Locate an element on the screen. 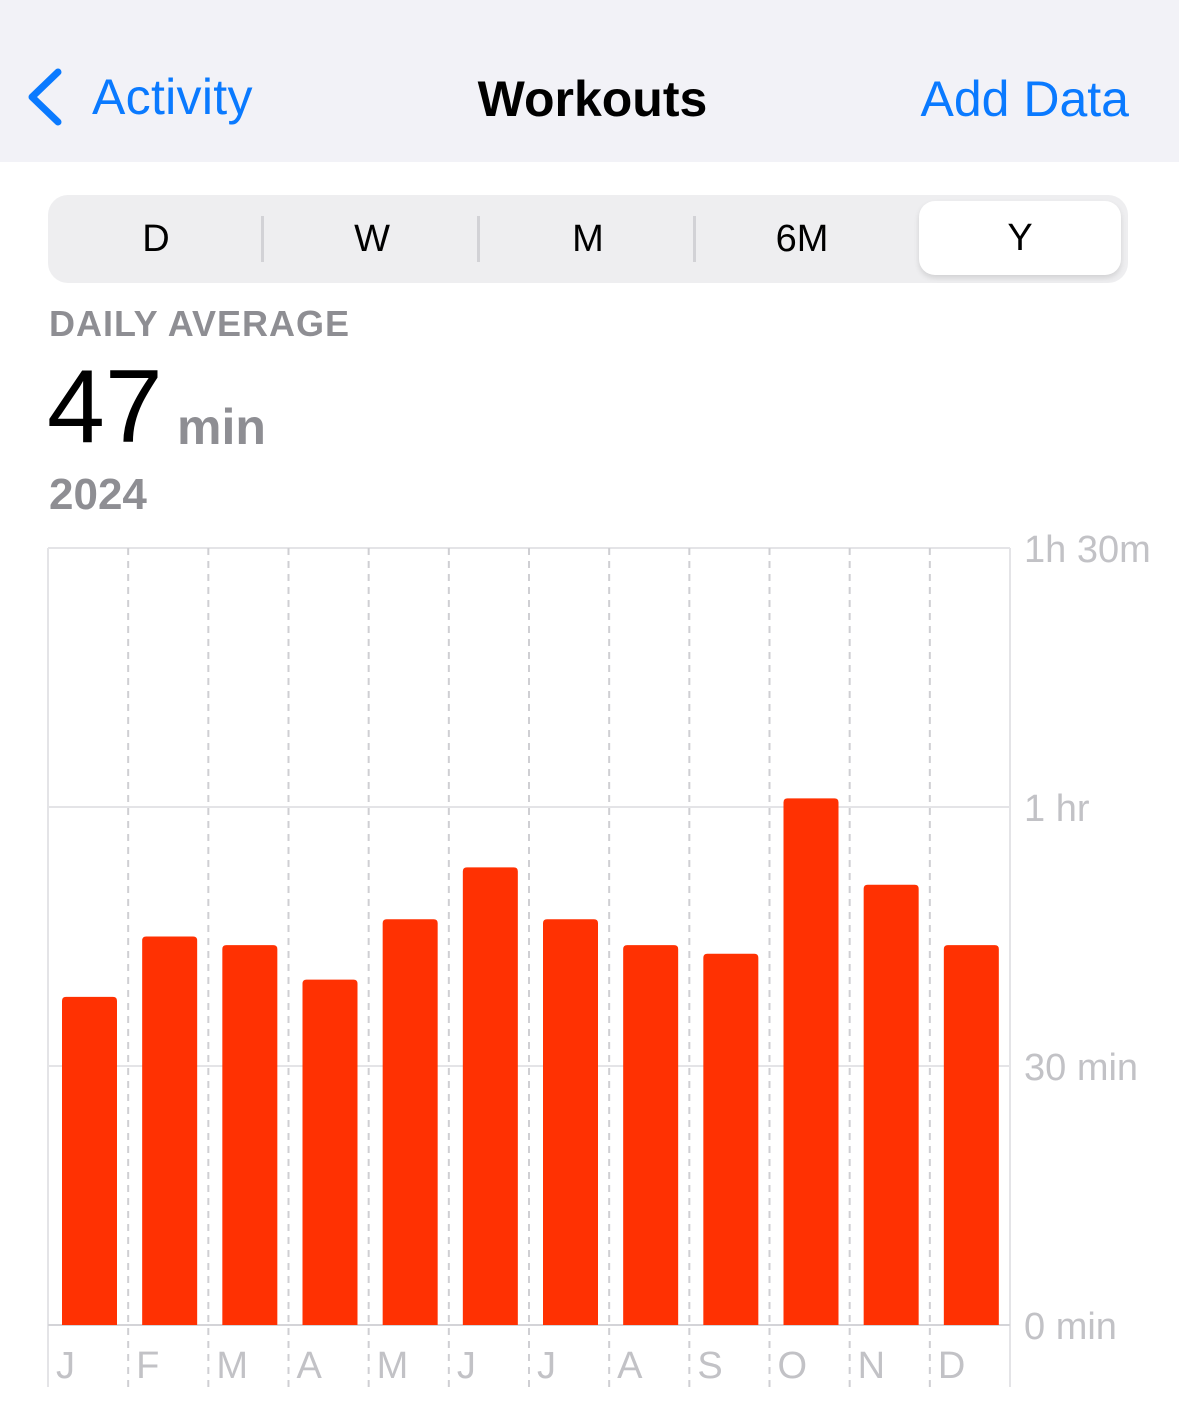 The image size is (1179, 1409). back-label: Activity is located at coordinates (172, 97).